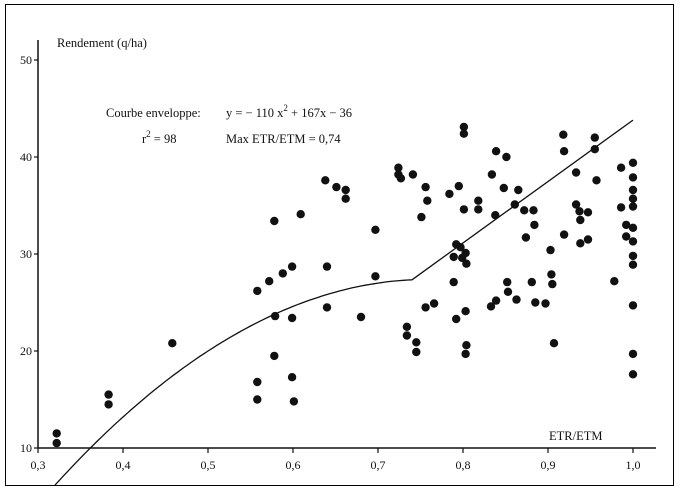 Image resolution: width=681 pixels, height=491 pixels. What do you see at coordinates (320, 113) in the screenshot?
I see `annotation-formula-b: + 167x − 36` at bounding box center [320, 113].